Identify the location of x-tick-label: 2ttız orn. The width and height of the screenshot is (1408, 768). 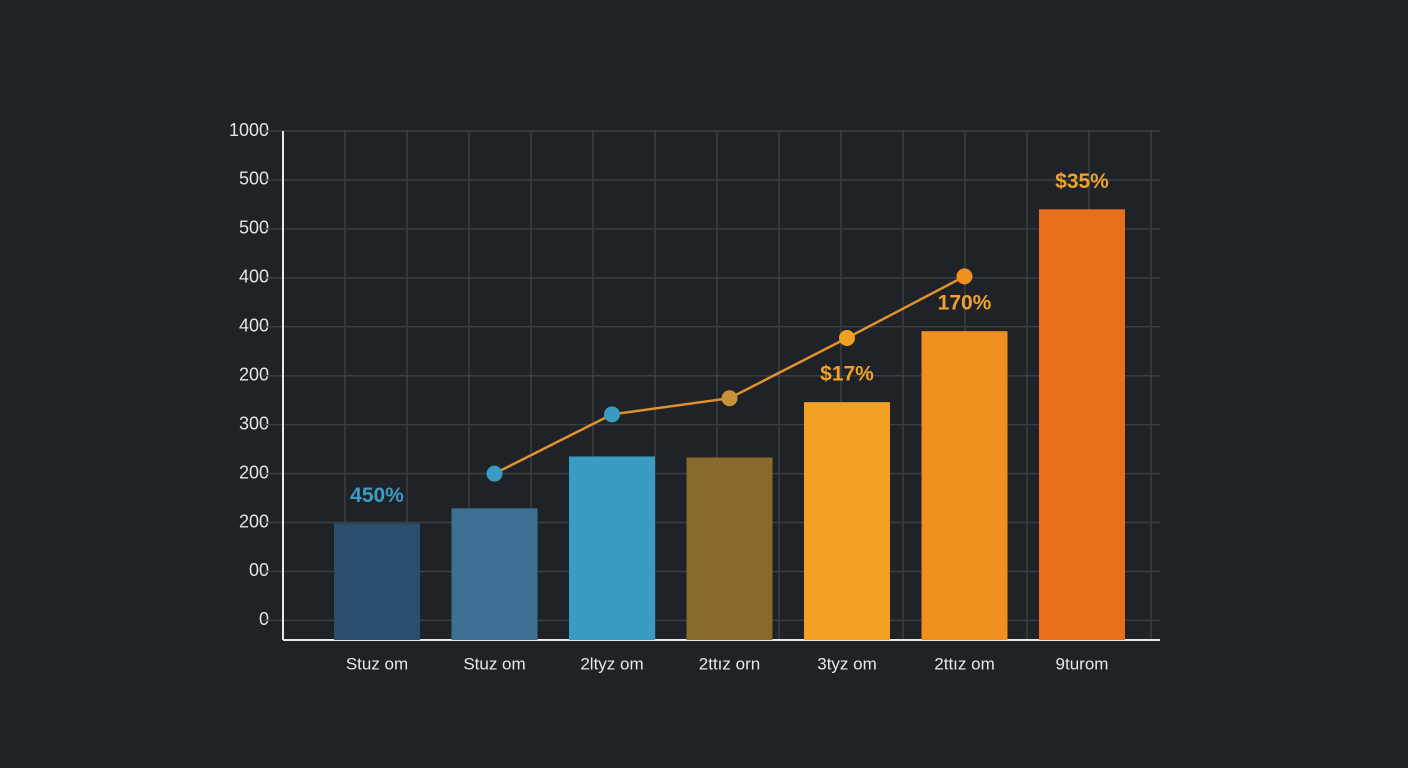
(729, 663).